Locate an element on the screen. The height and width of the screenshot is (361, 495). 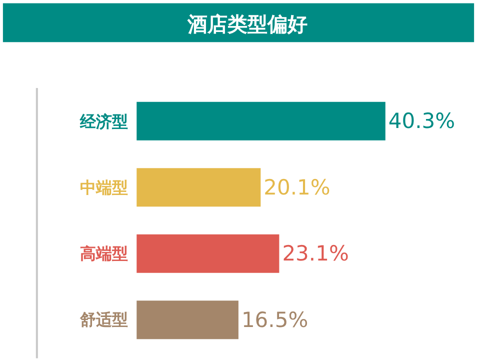
chart-title: 酒店类型偏好 is located at coordinates (247, 24).